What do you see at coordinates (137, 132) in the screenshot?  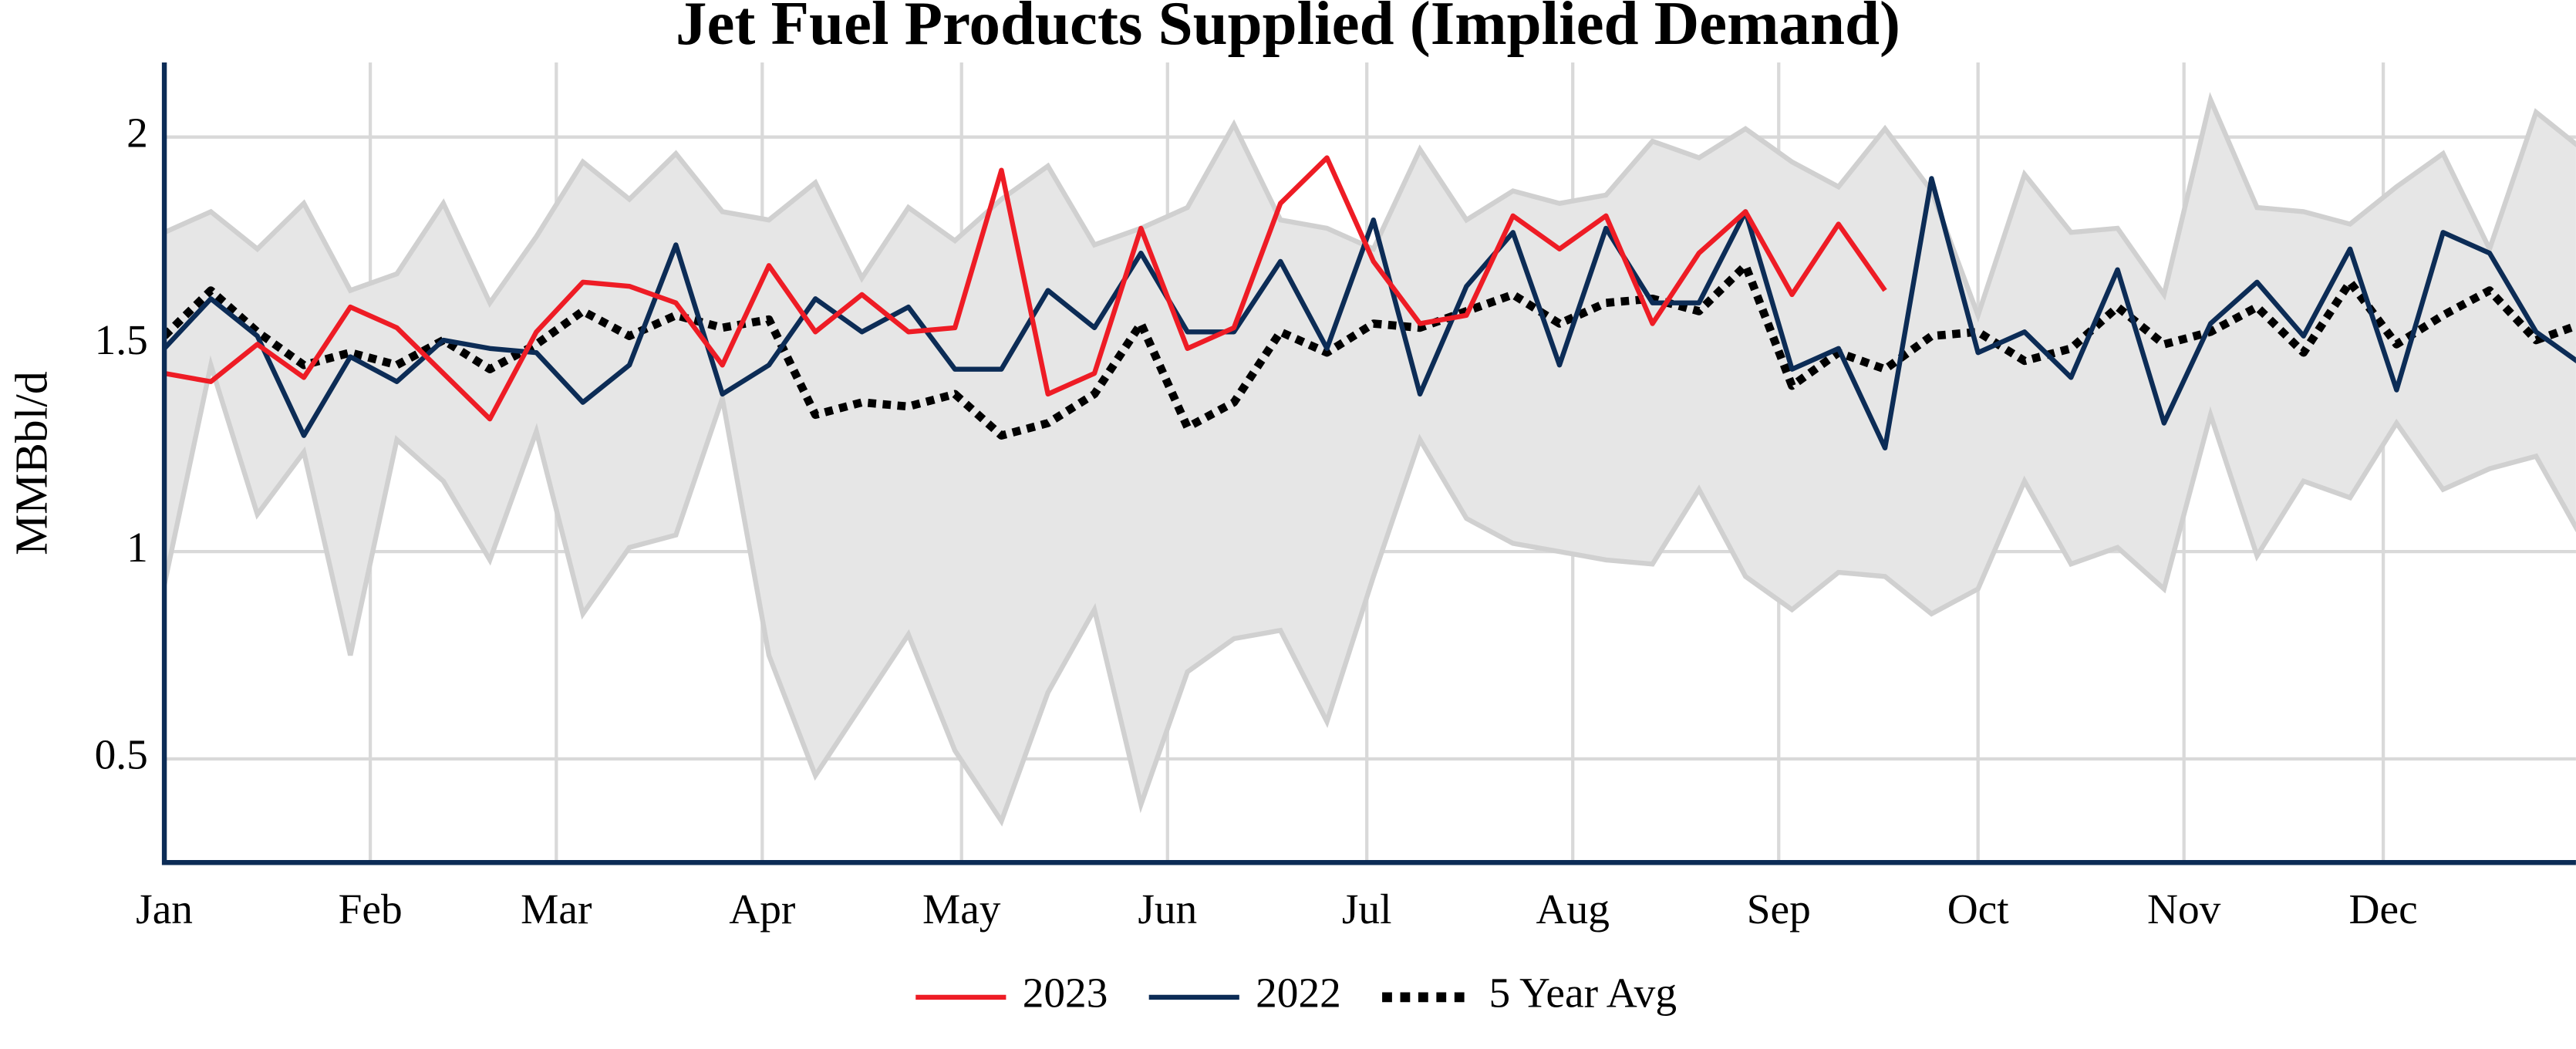 I see `y-tick-label: 2` at bounding box center [137, 132].